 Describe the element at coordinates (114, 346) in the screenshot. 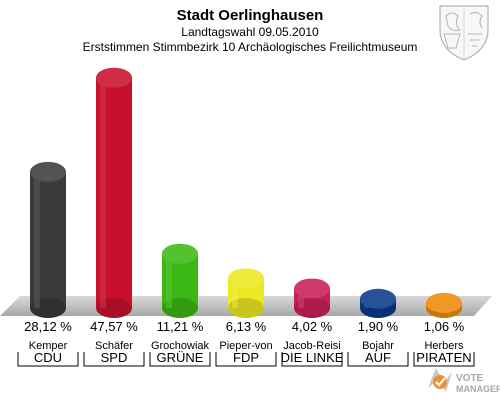

I see `candidate-label: Schäfer` at that location.